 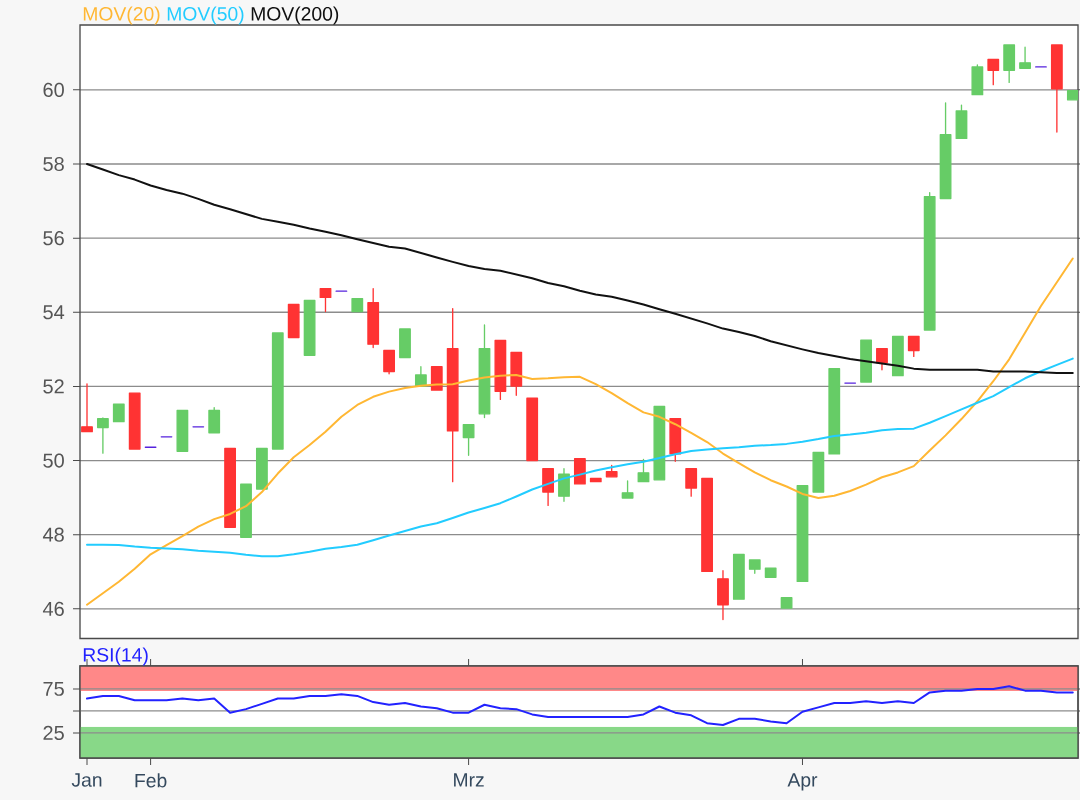 I want to click on text: MOV(200), so click(x=295, y=15).